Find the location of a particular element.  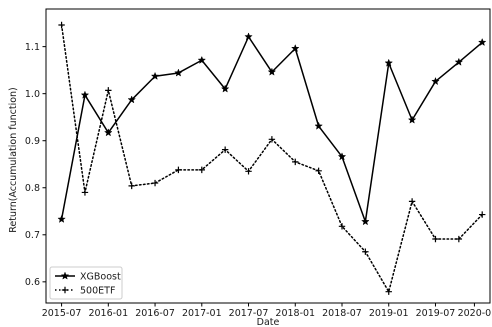

legend-label-500etf: 500ETF is located at coordinates (97, 290).